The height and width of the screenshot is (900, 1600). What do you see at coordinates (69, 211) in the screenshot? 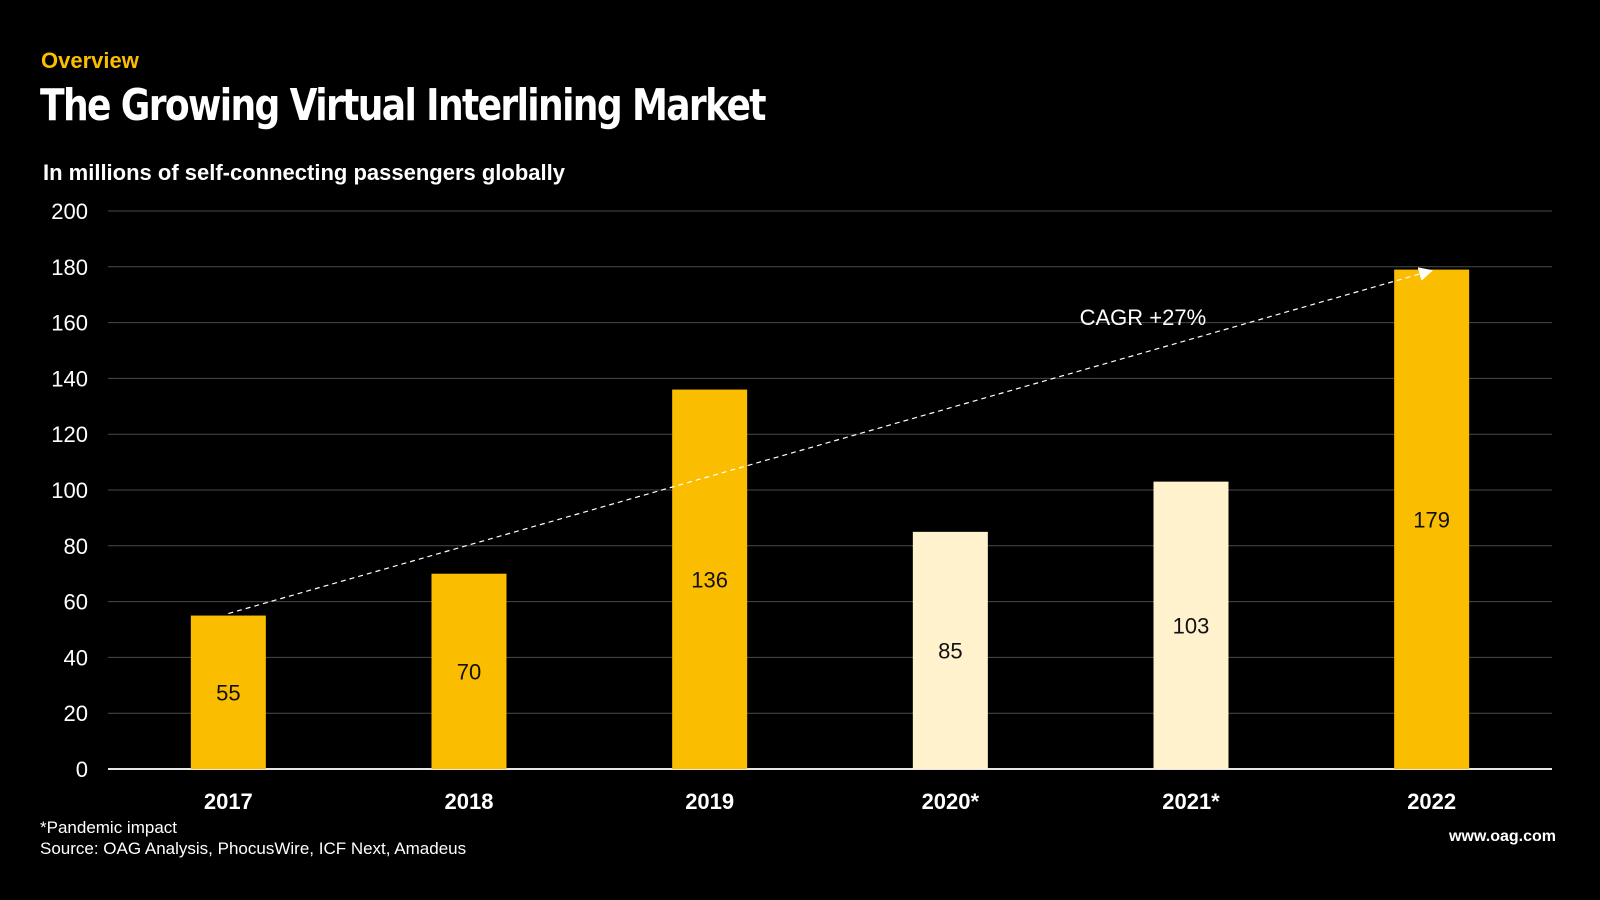
I see `y-tick-label: 200` at bounding box center [69, 211].